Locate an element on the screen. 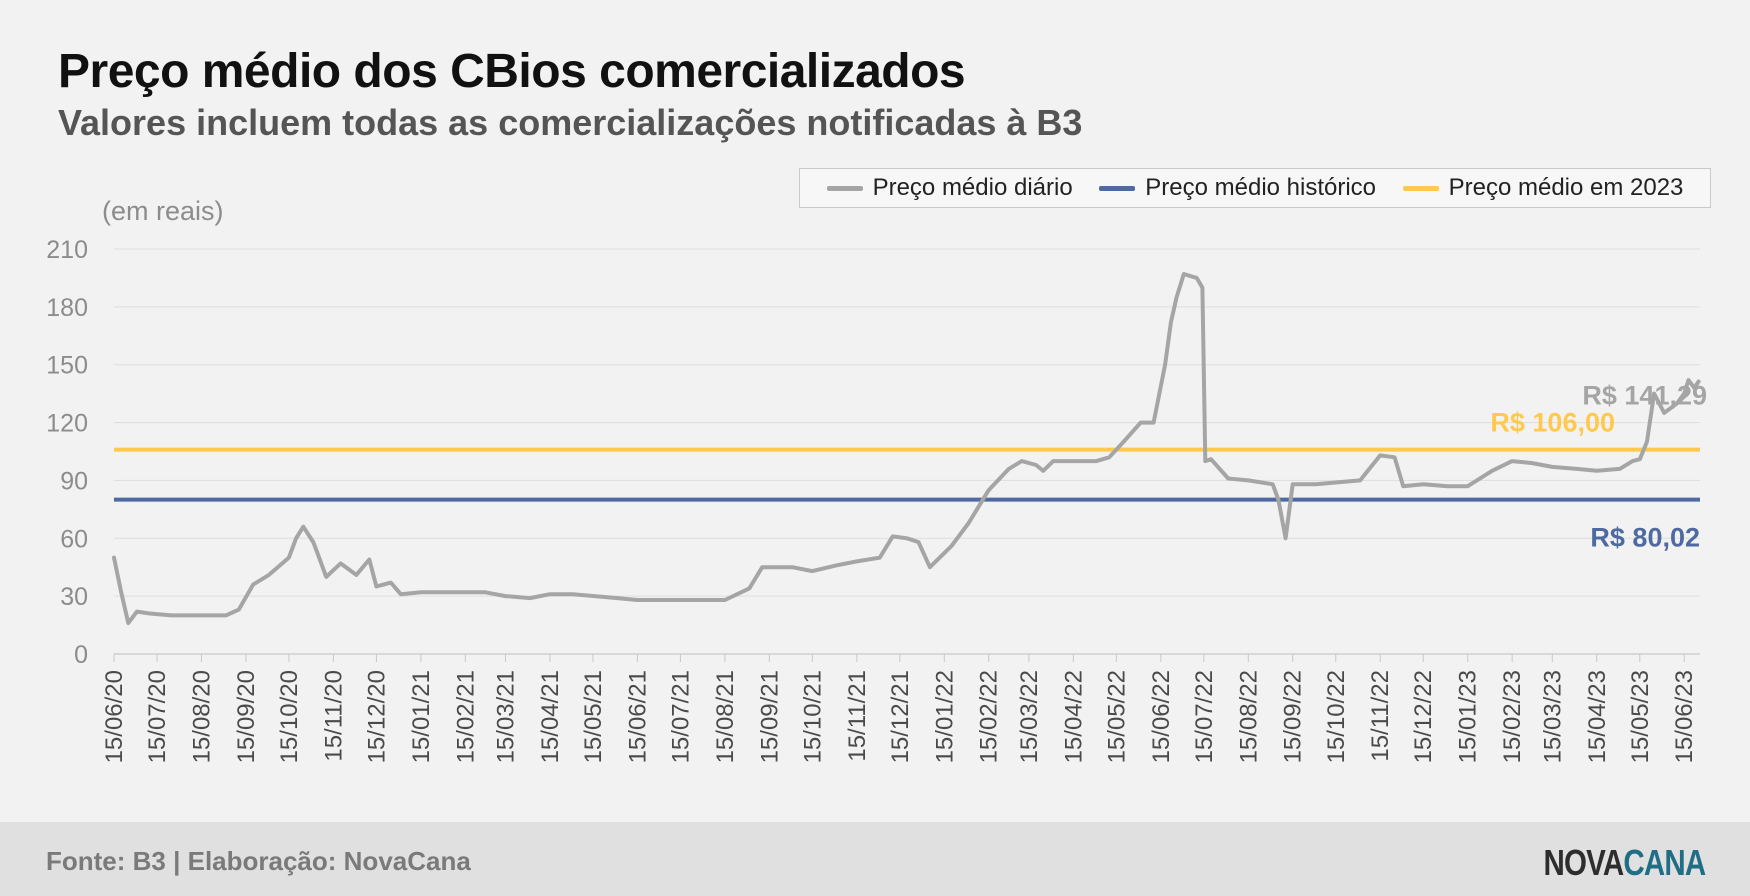 The image size is (1750, 896). legend-label-2023: Preço médio em 2023 is located at coordinates (1566, 187).